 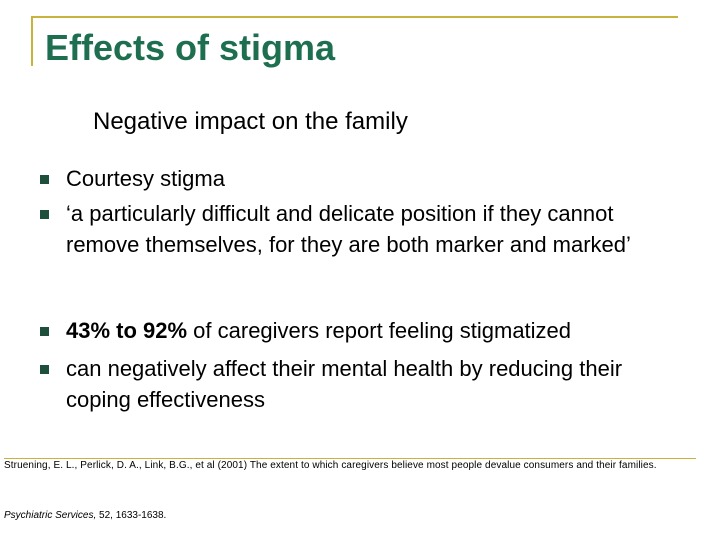 I want to click on bullet-text: Courtesy stigma, so click(x=145, y=178).